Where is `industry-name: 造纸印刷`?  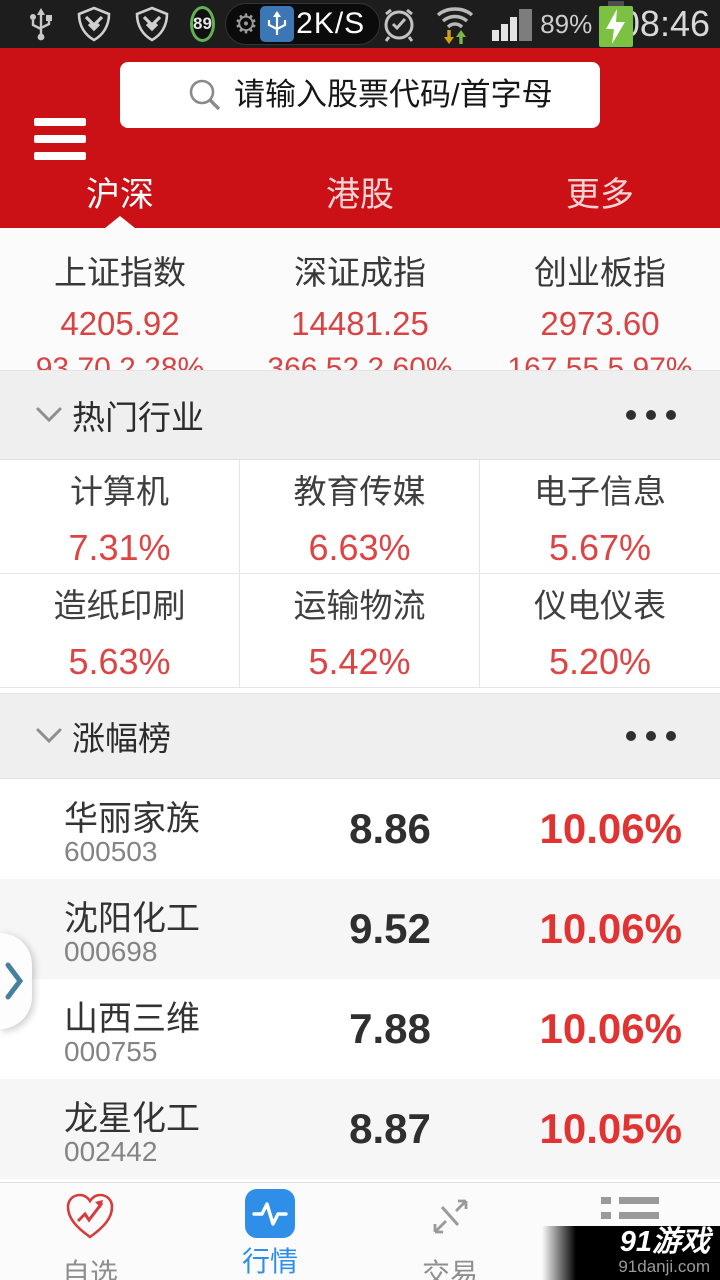
industry-name: 造纸印刷 is located at coordinates (119, 605).